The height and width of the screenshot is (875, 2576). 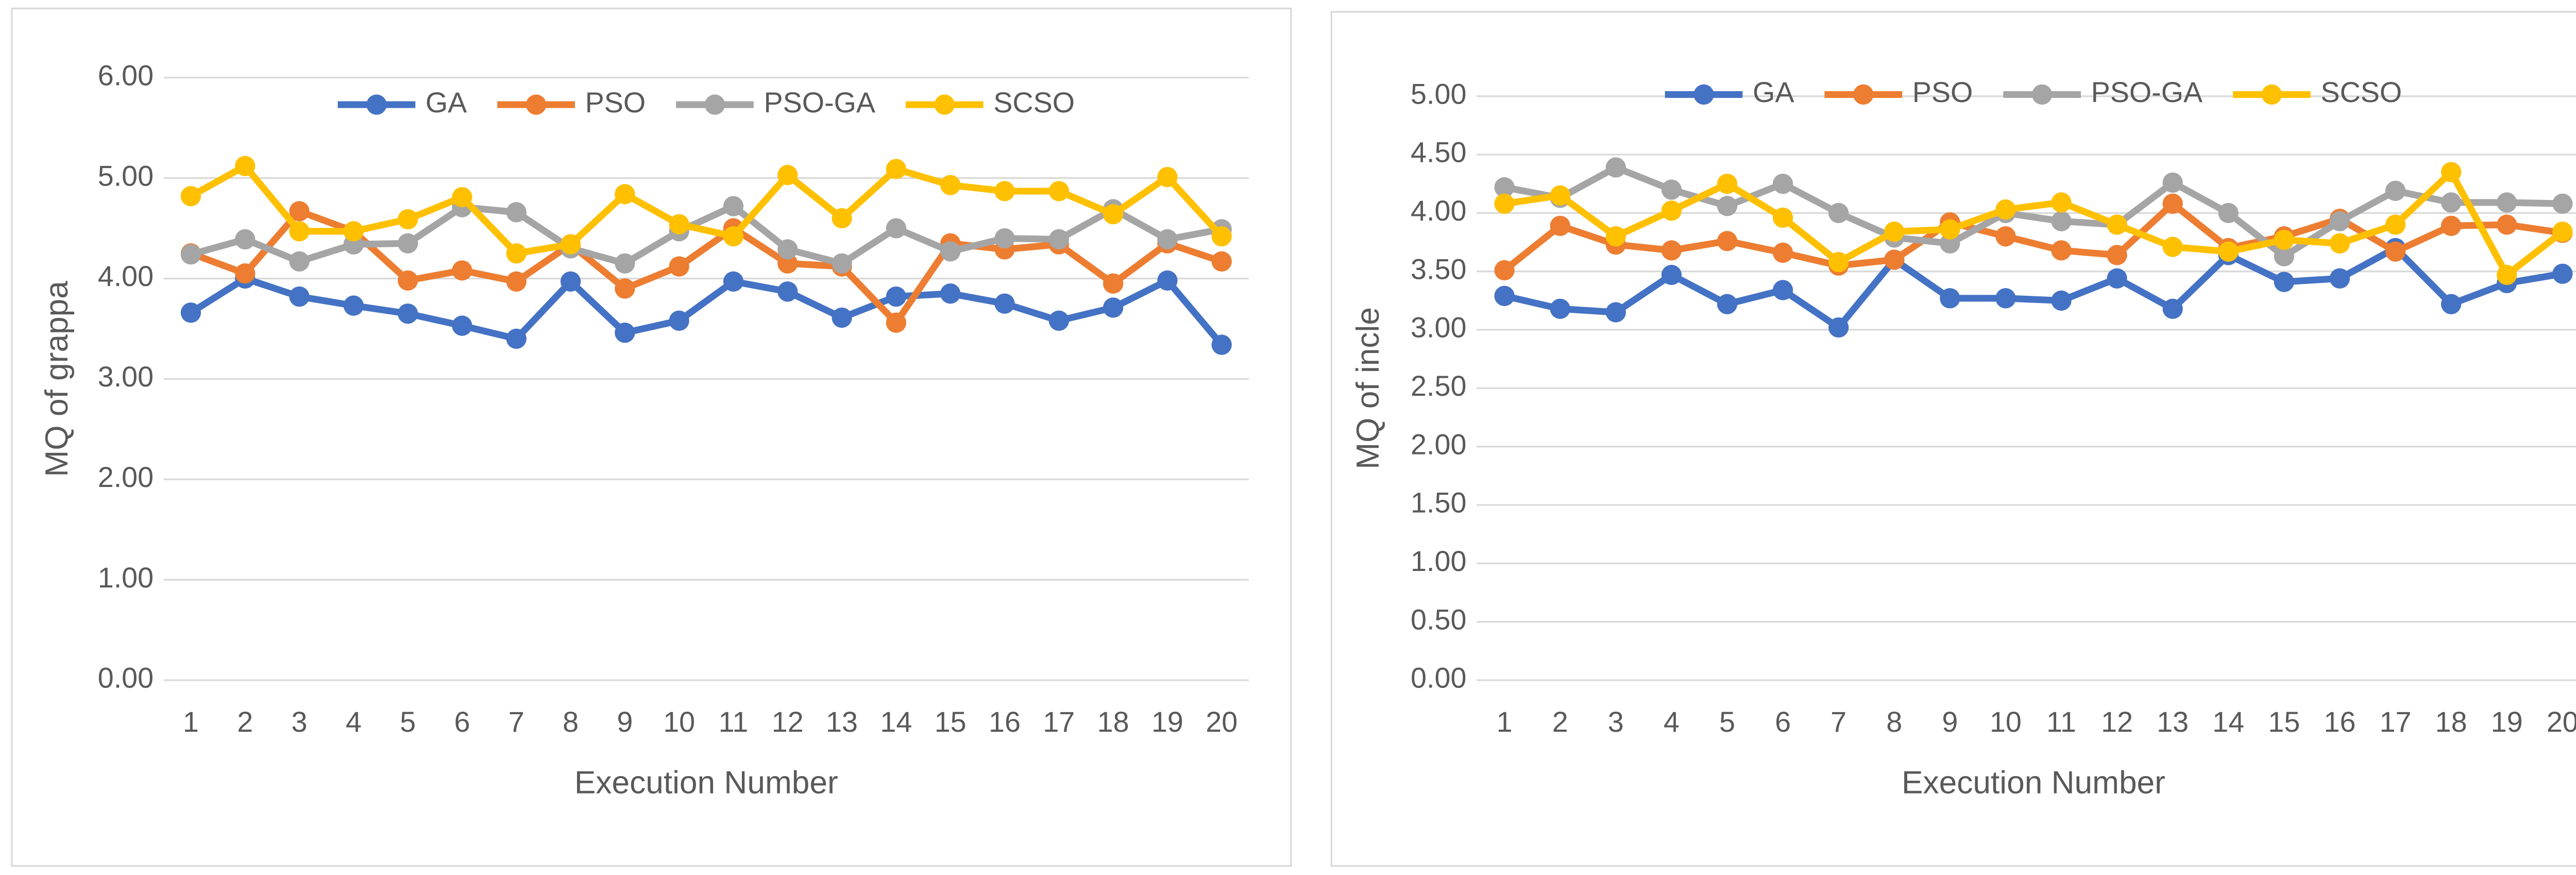 I want to click on legend: GA PSO PSO-GA SCSO, so click(x=706, y=103).